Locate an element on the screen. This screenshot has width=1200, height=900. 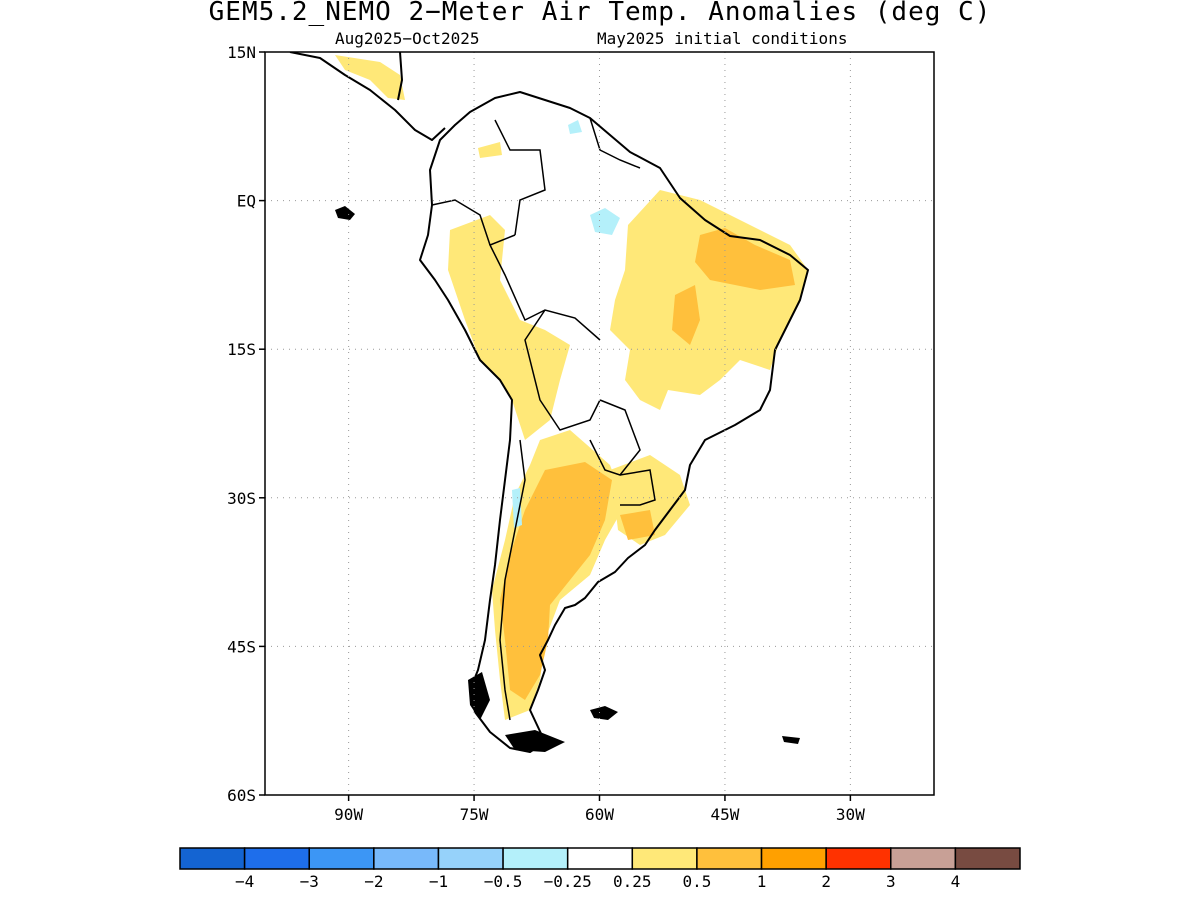
anomaly-region-venezuela-cool is located at coordinates (575, 127).